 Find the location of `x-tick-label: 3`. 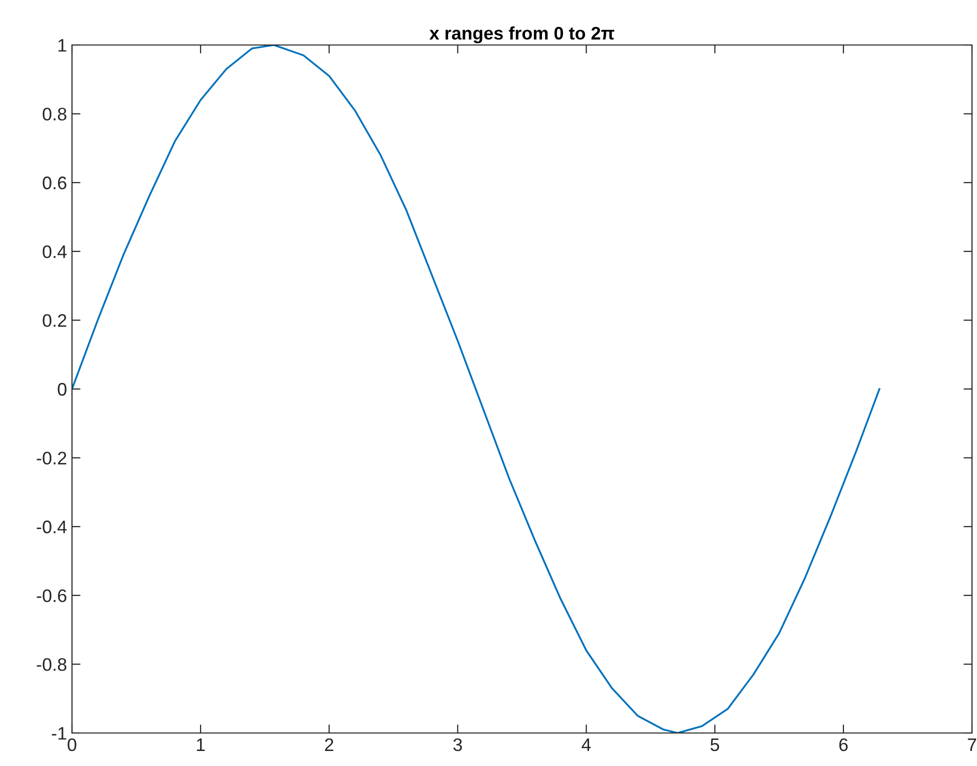

x-tick-label: 3 is located at coordinates (457, 745).